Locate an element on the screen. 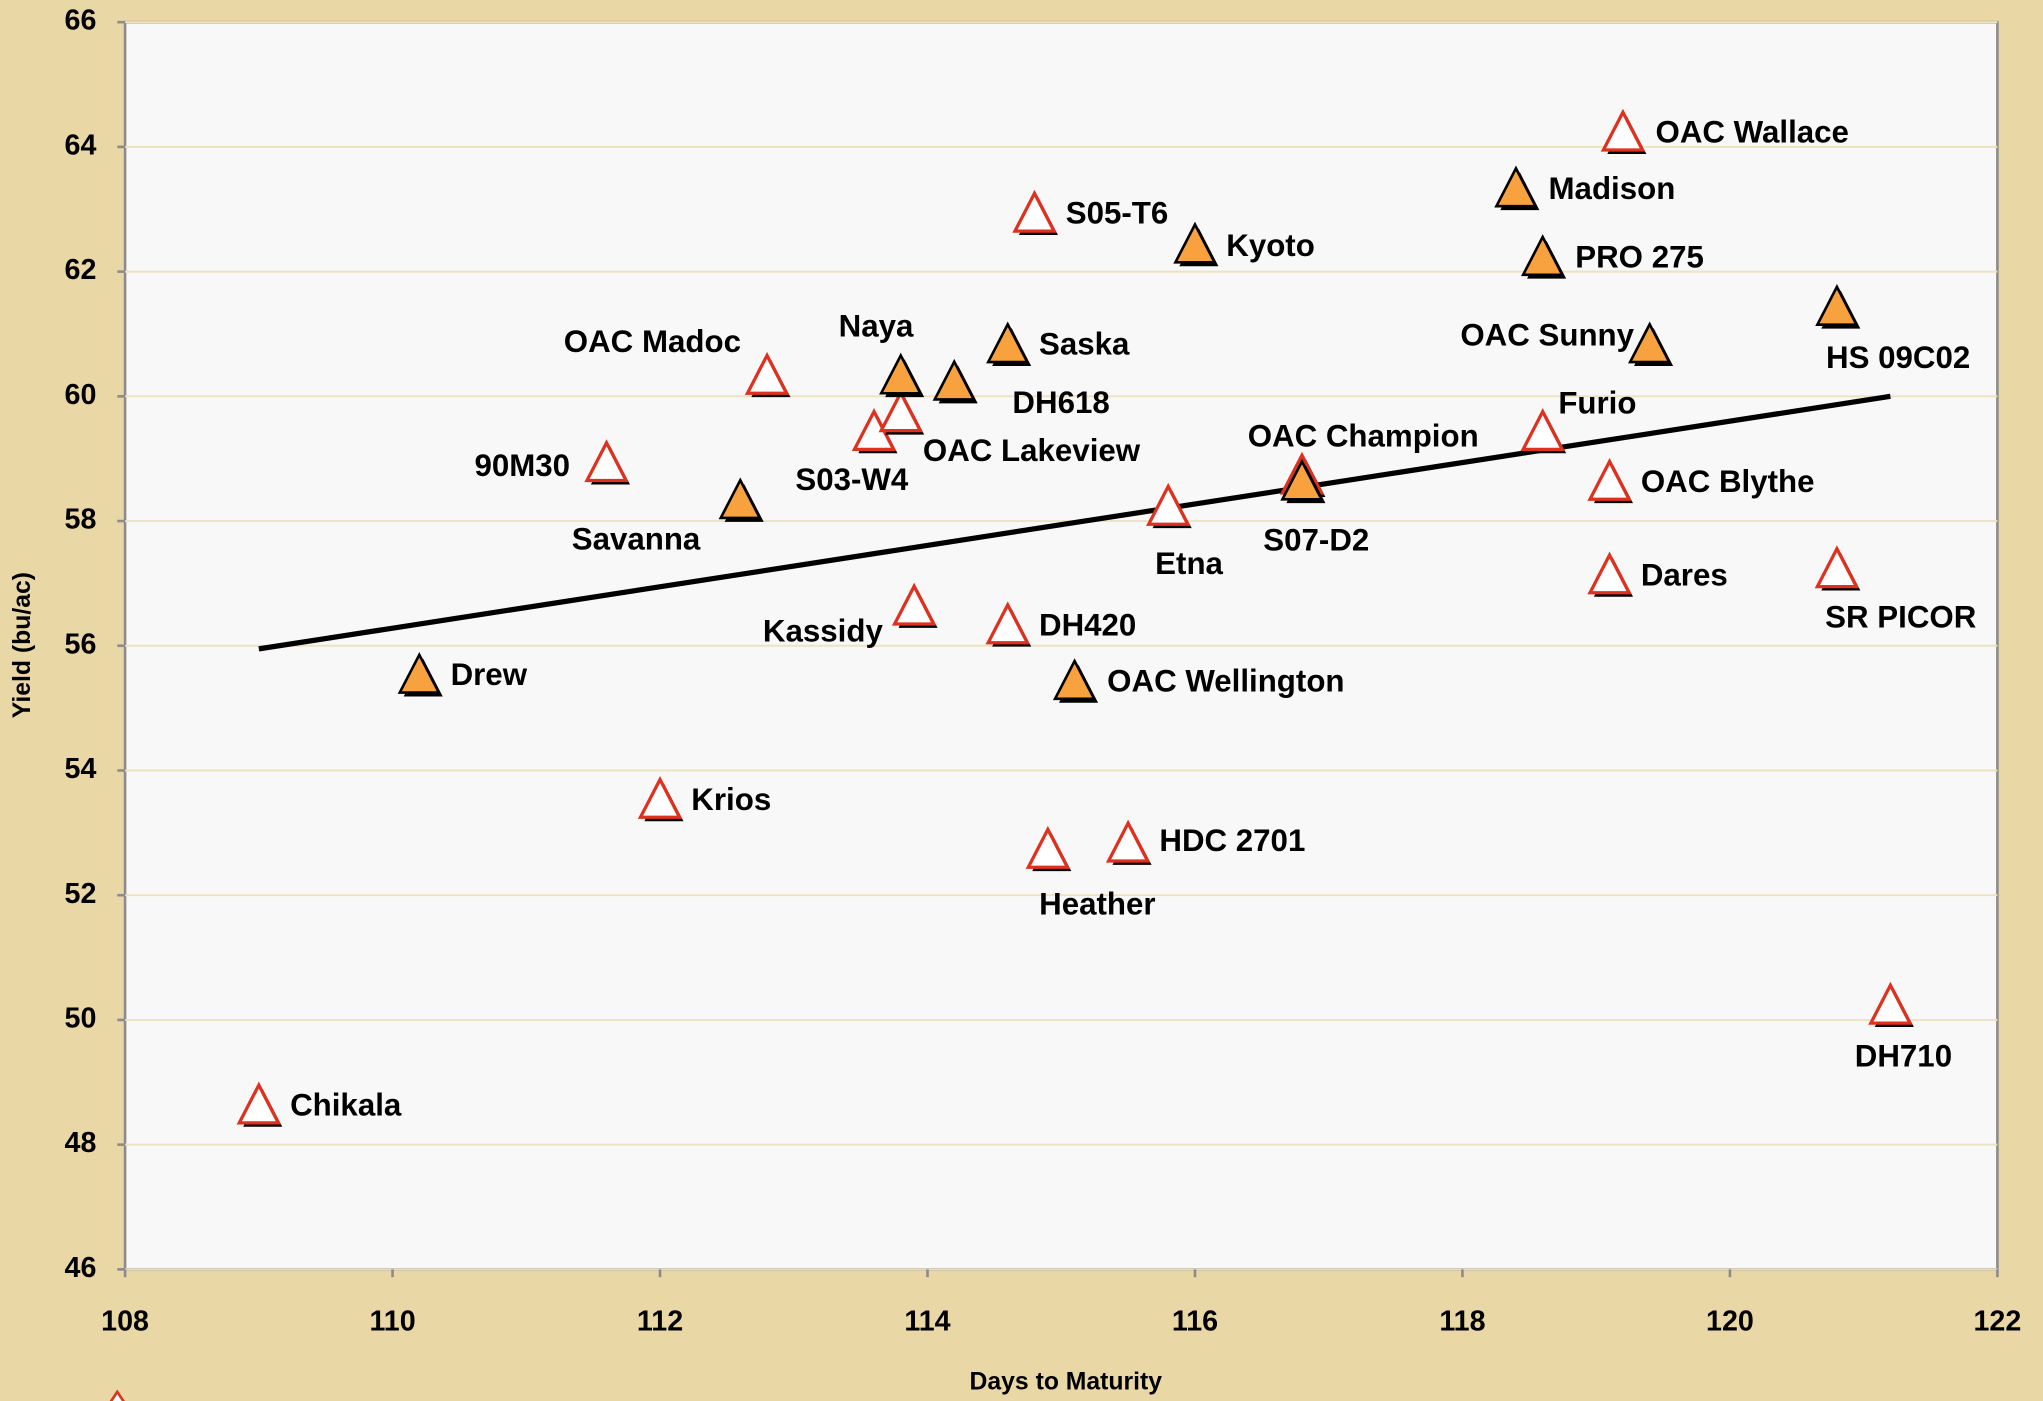  x-tick-label: 114 is located at coordinates (927, 1321).